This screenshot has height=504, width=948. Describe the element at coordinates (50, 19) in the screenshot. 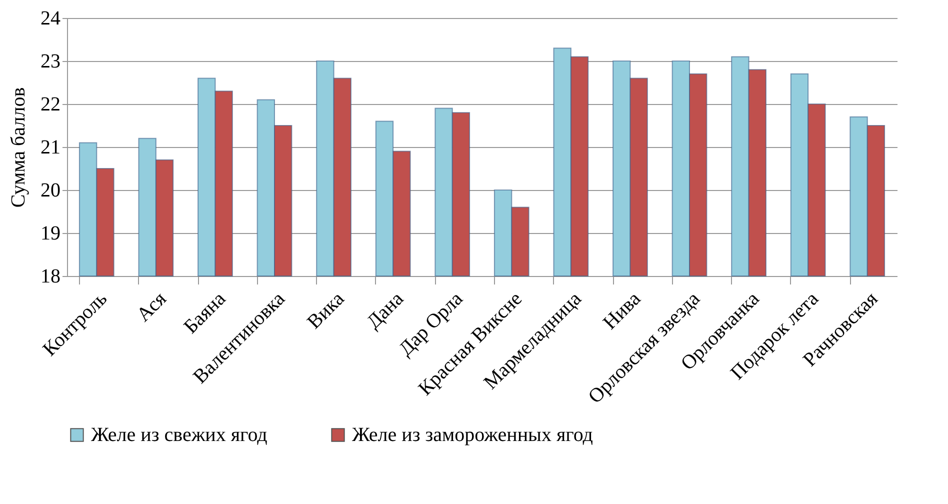

I see `y-tick-label: 24` at that location.